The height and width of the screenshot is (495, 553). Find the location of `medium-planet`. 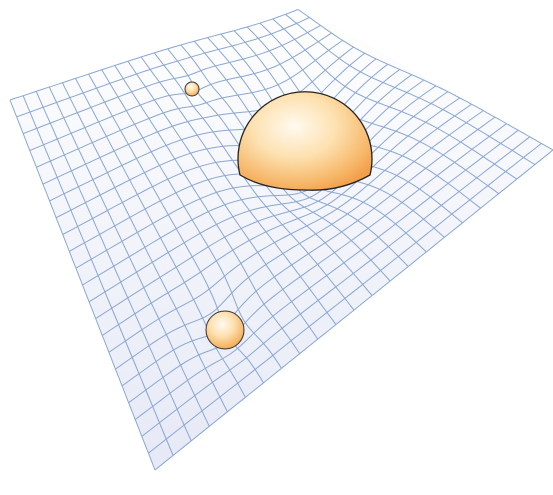

medium-planet is located at coordinates (225, 330).